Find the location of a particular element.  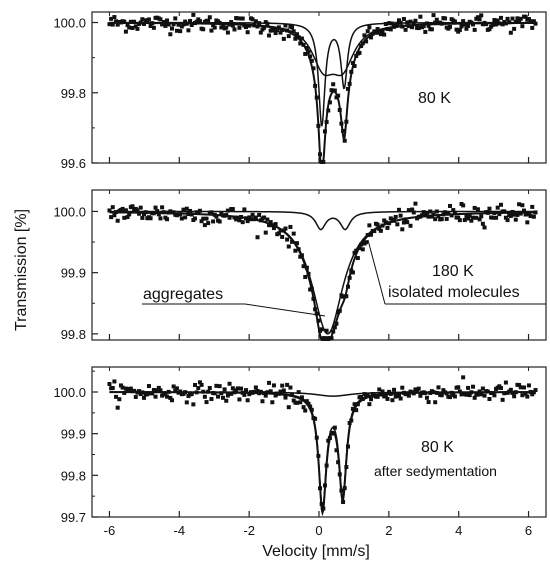

y-tick-label: 100.0 is located at coordinates (69, 211).